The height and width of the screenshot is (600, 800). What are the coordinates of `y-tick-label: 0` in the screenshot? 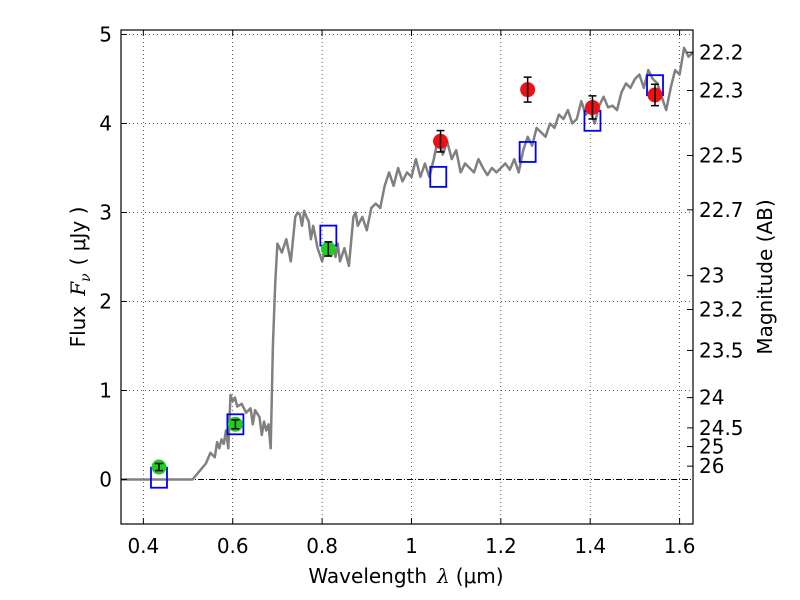 It's located at (105, 479).